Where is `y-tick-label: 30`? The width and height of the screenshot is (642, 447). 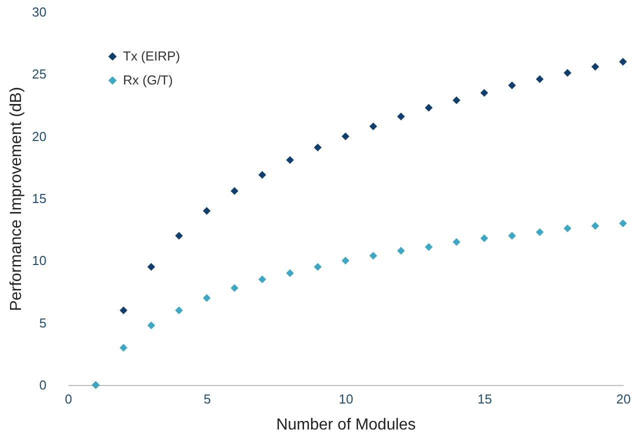
y-tick-label: 30 is located at coordinates (39, 12).